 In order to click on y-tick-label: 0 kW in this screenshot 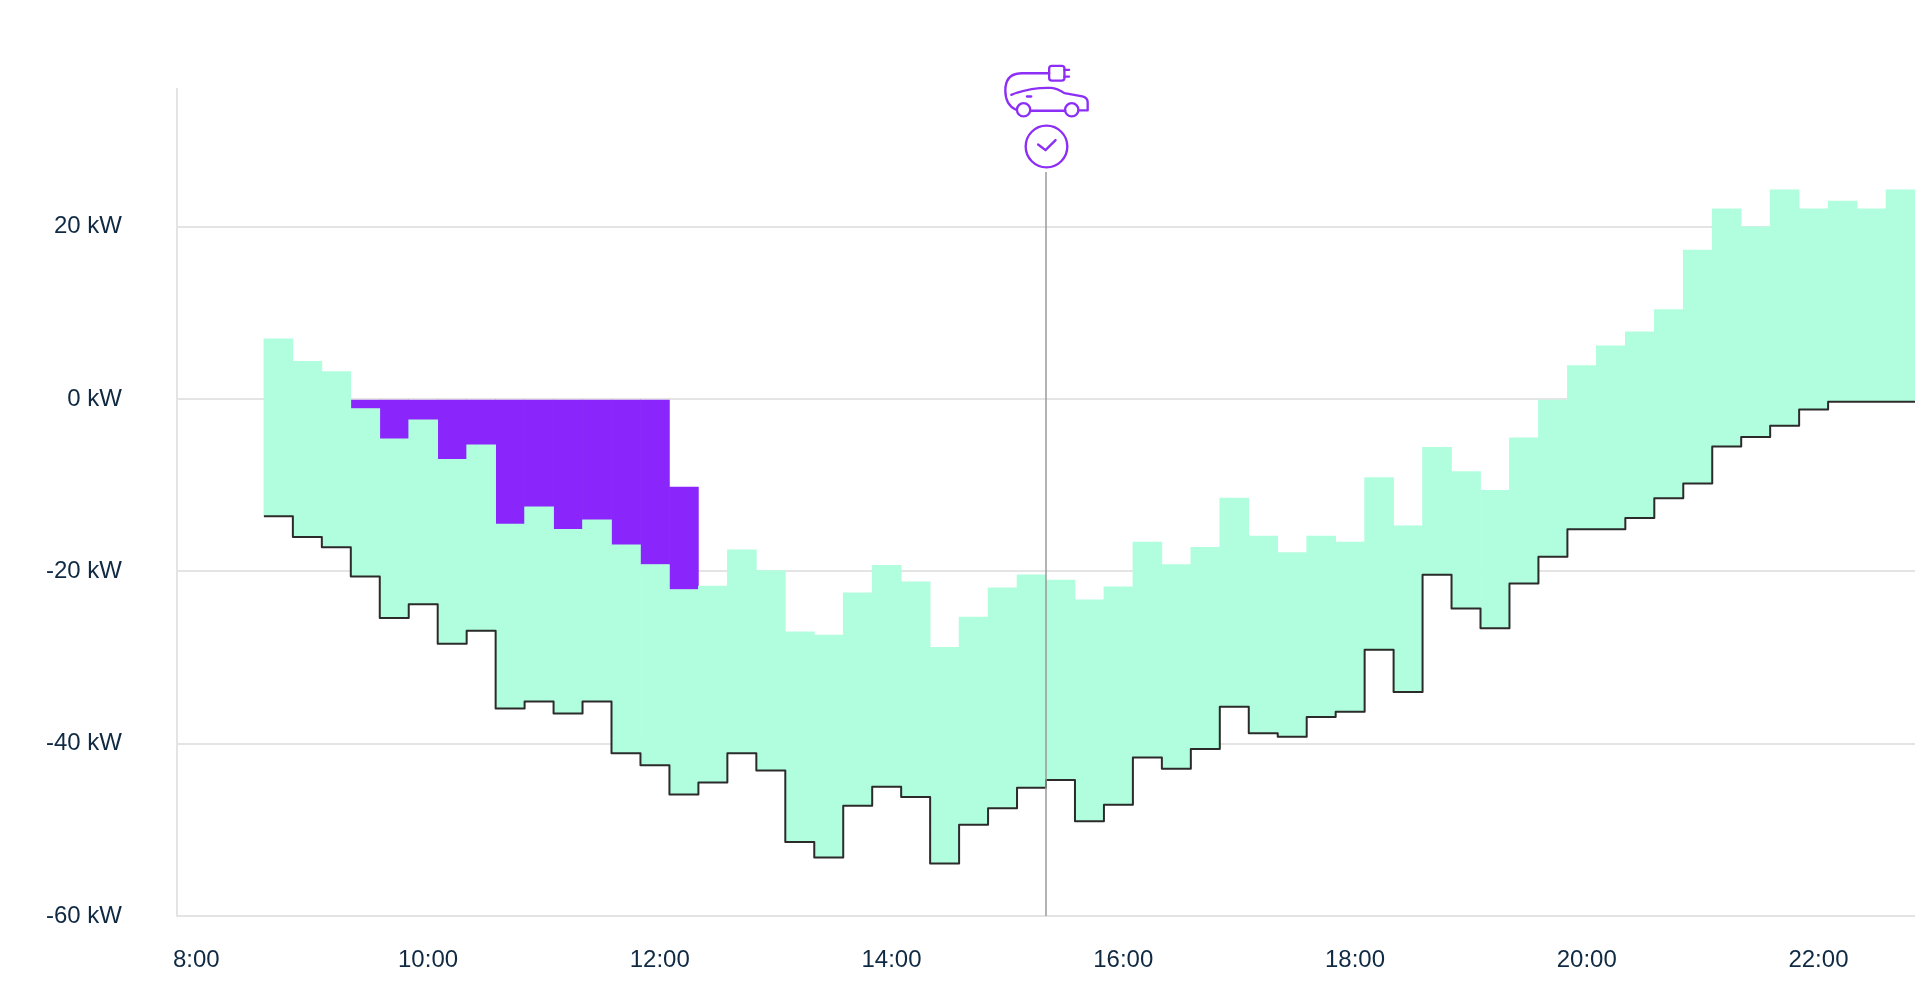, I will do `click(95, 397)`.